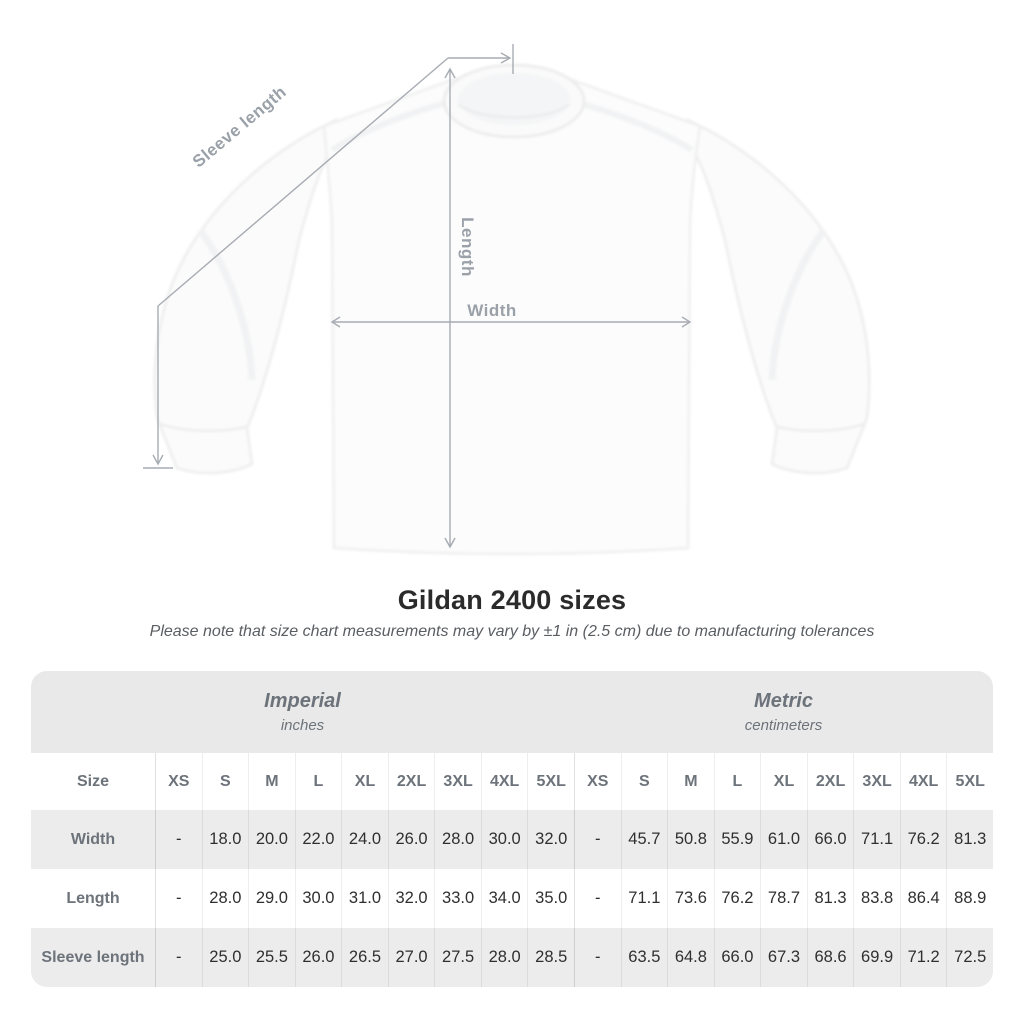 The image size is (1024, 1024). Describe the element at coordinates (93, 898) in the screenshot. I see `row-label: Length` at that location.